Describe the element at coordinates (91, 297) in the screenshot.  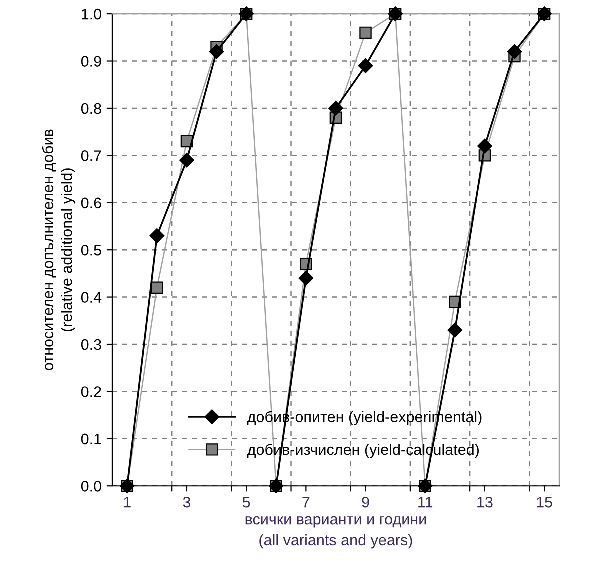
I see `y-tick-label: 0.4` at that location.